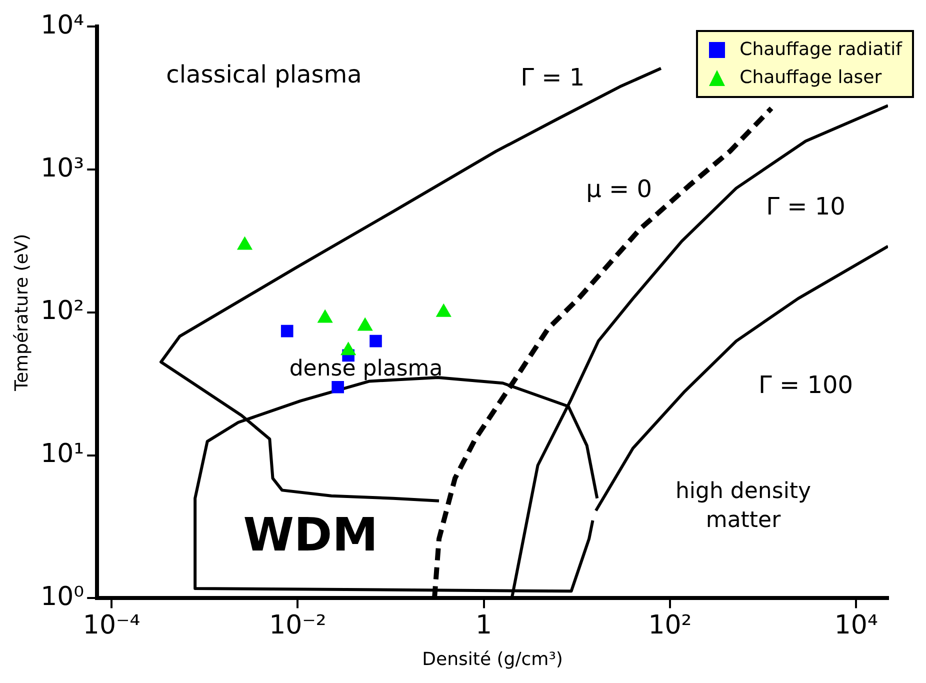  Describe the element at coordinates (811, 78) in the screenshot. I see `legend-label: Chauffage laser` at that location.